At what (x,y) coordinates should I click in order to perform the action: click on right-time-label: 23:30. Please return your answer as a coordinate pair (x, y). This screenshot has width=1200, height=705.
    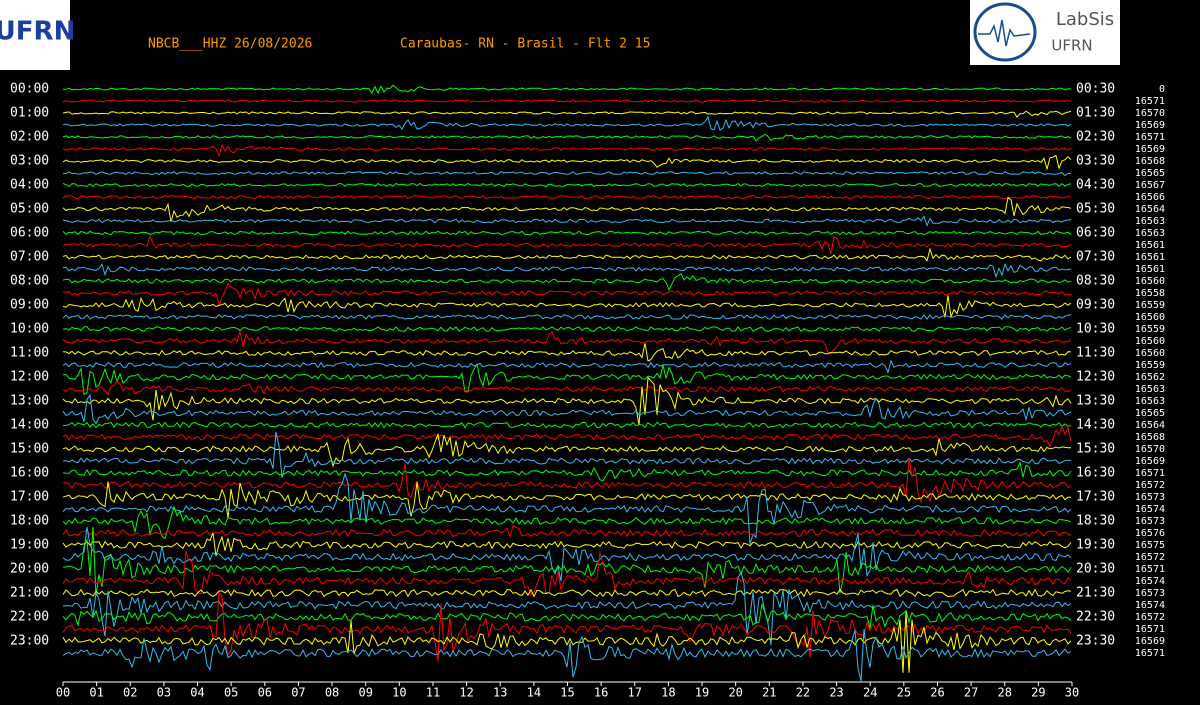
    Looking at the image, I should click on (1095, 641).